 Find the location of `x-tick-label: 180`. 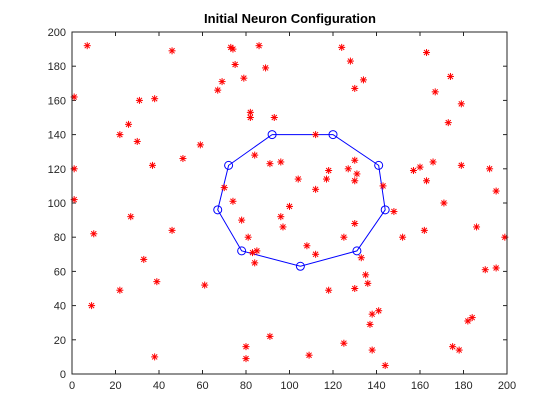

x-tick-label: 180 is located at coordinates (463, 386).